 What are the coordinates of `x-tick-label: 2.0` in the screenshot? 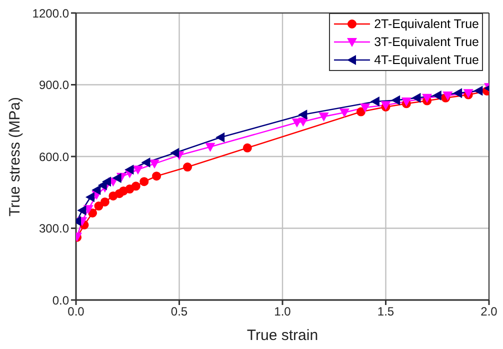 It's located at (489, 311).